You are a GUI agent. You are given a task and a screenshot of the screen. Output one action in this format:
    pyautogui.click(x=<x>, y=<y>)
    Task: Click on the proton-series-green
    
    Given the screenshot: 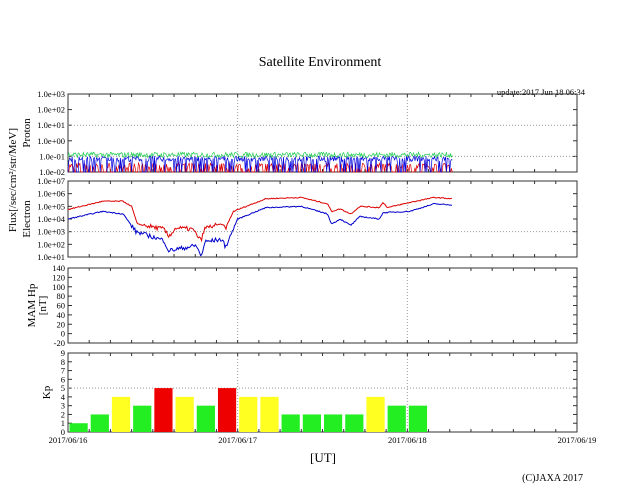 What is the action you would take?
    pyautogui.click(x=260, y=154)
    